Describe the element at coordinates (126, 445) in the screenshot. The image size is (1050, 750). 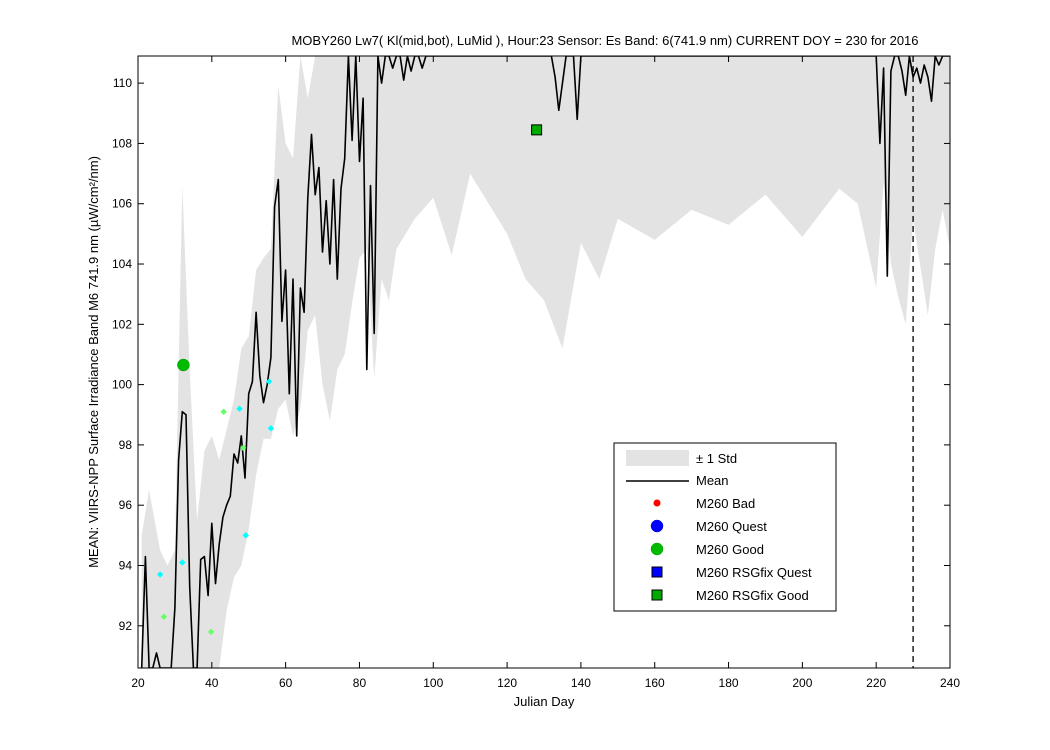
I see `y-tick-label: 98` at that location.